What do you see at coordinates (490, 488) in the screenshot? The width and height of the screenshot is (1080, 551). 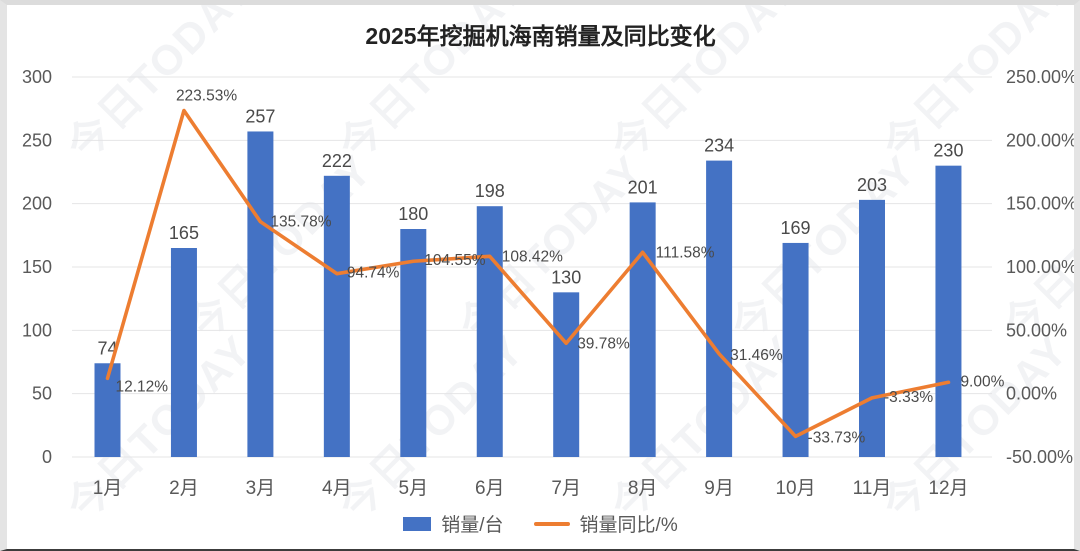 I see `x-axis-label: 6月` at bounding box center [490, 488].